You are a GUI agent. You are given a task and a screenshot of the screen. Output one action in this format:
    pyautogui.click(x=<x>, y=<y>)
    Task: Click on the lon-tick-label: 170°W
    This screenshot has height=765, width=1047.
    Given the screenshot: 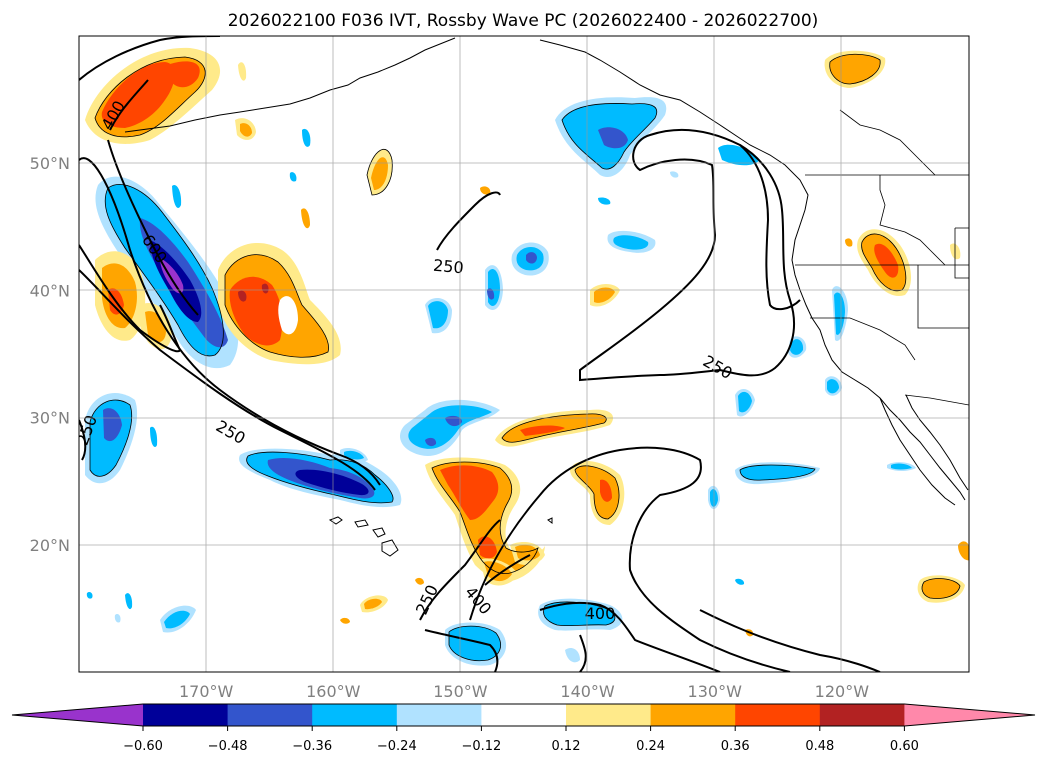 What is the action you would take?
    pyautogui.click(x=206, y=691)
    